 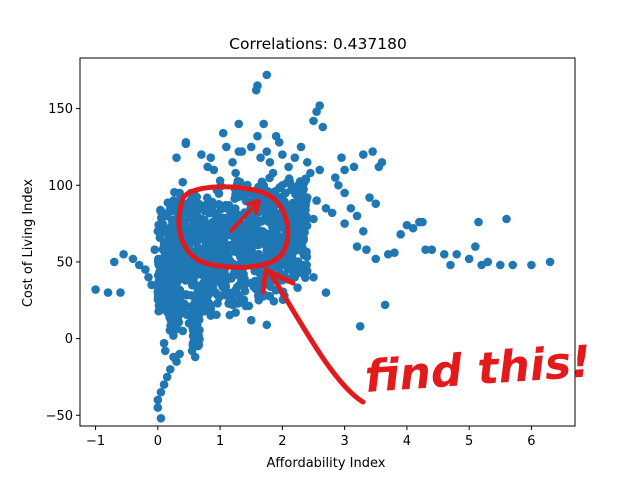 What do you see at coordinates (407, 441) in the screenshot?
I see `x-tick-label: 4` at bounding box center [407, 441].